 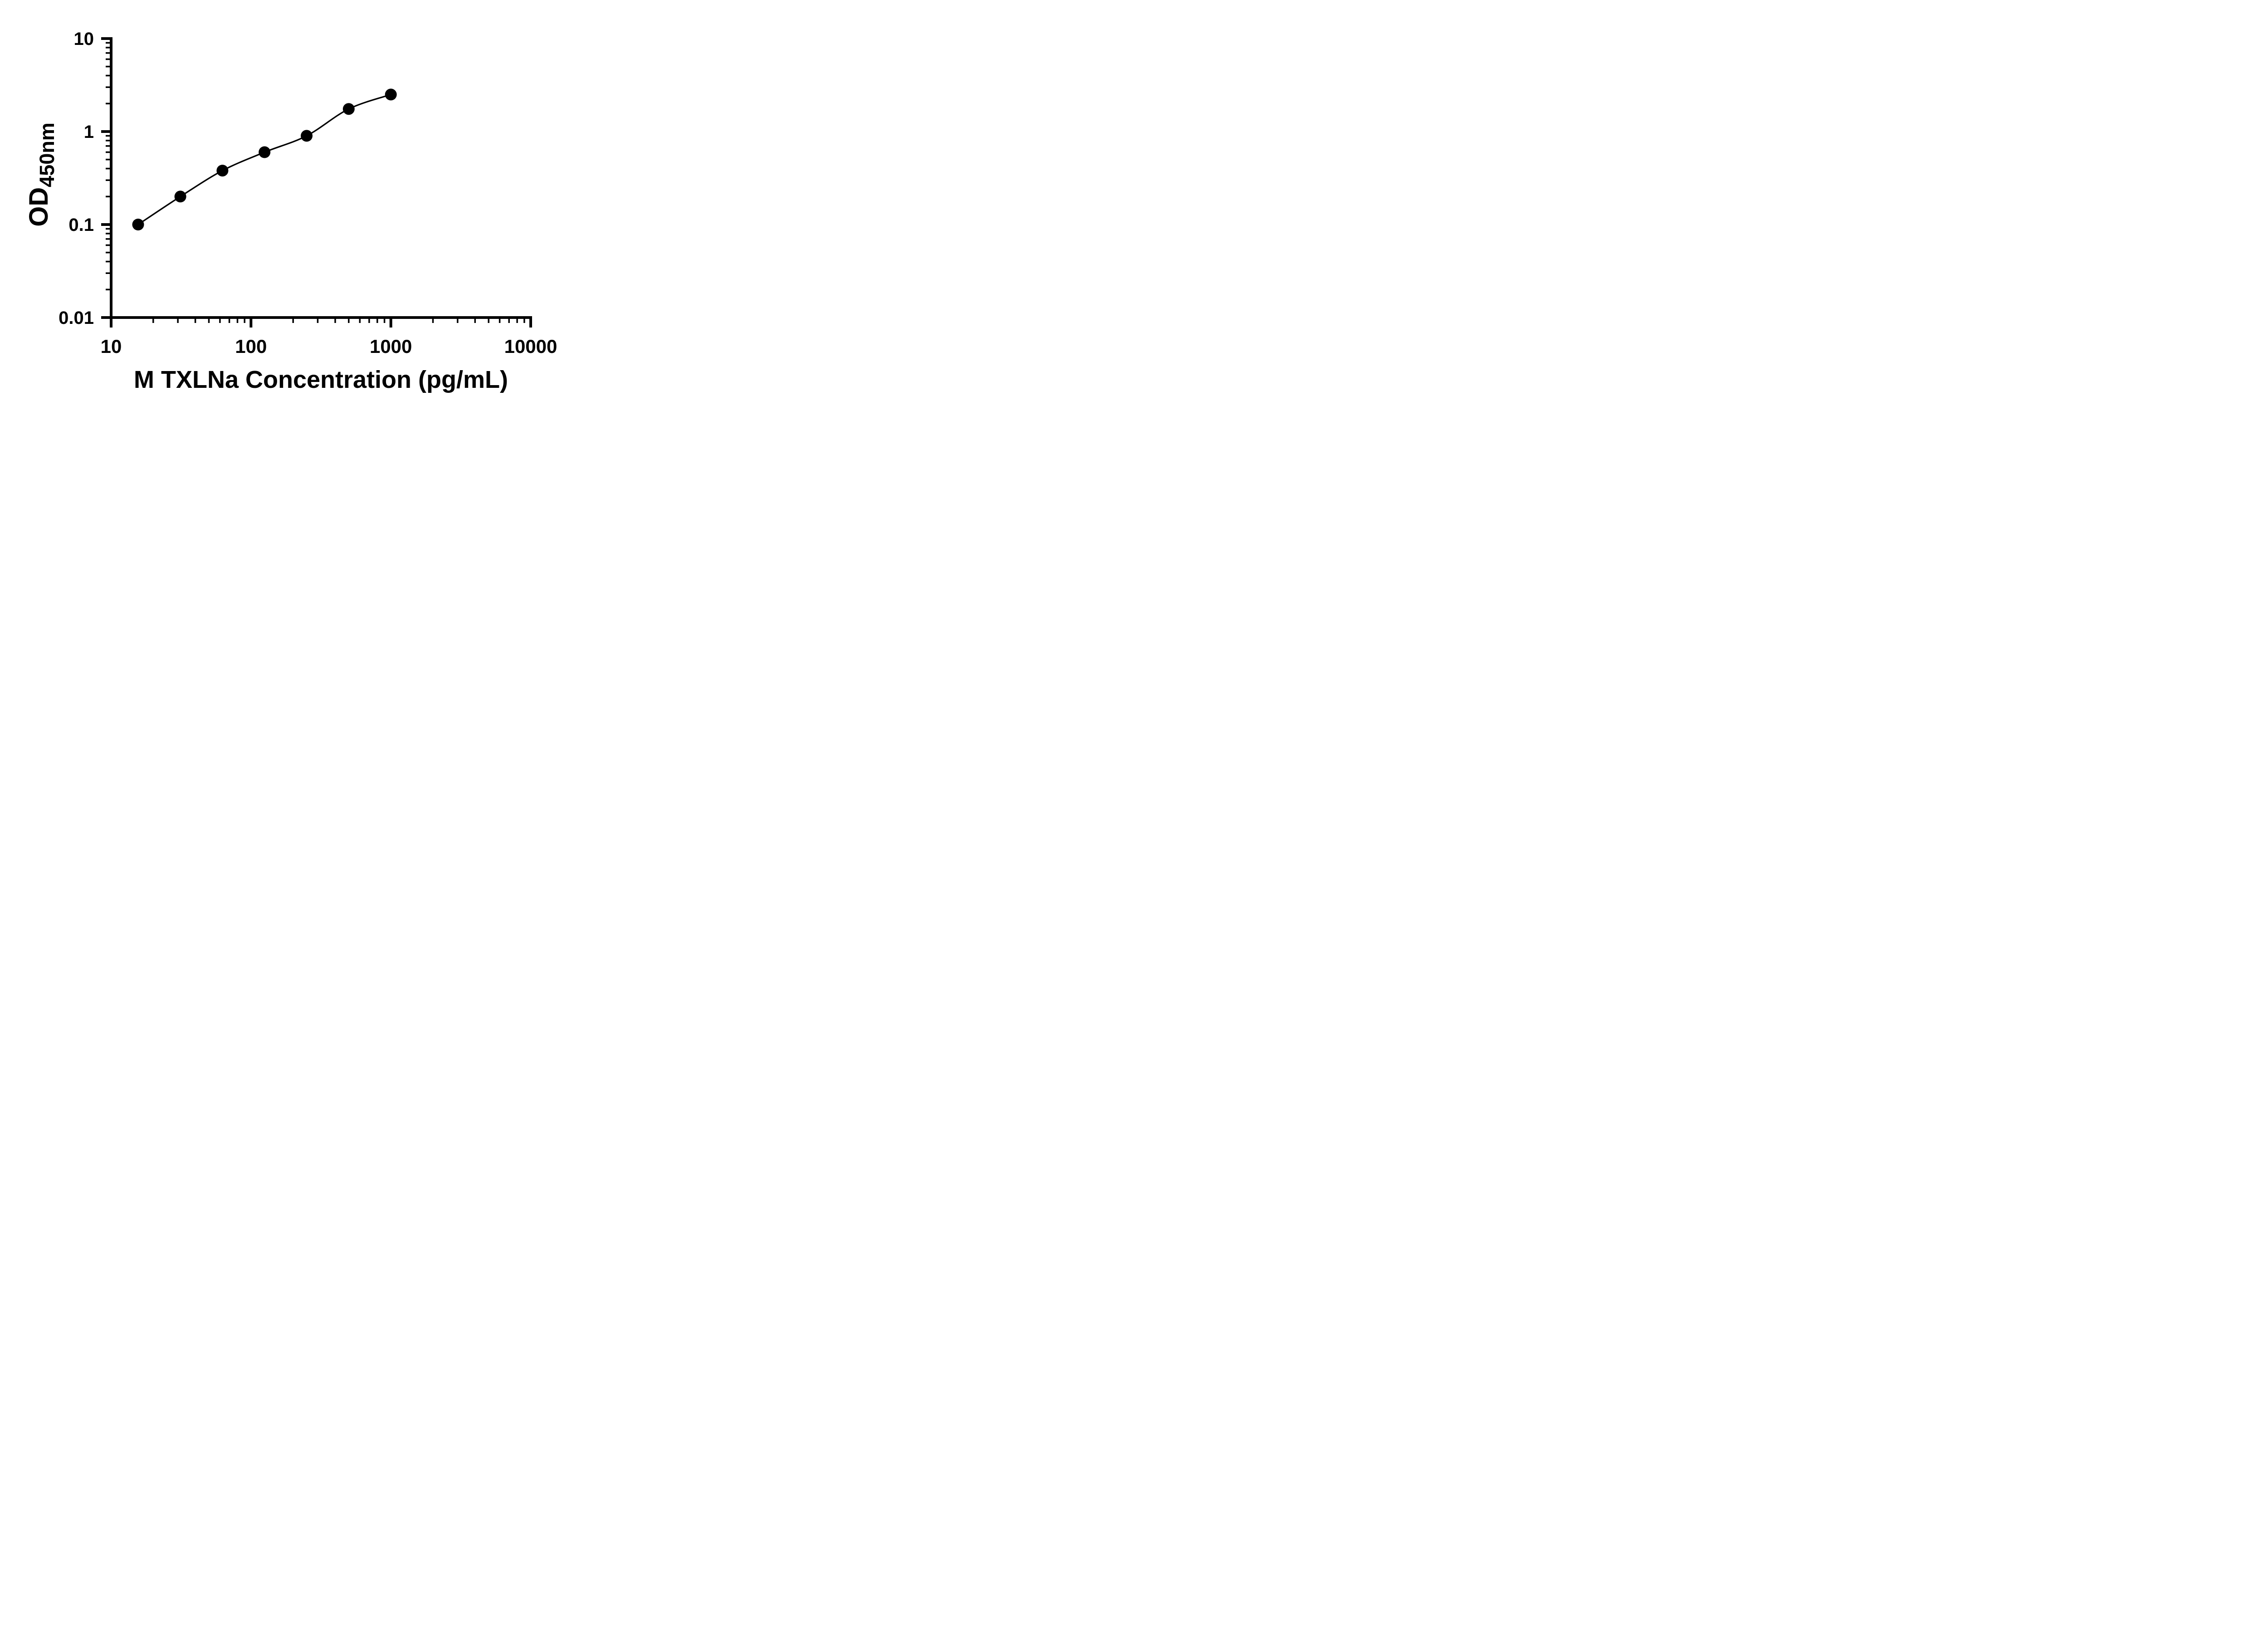 I want to click on y-axis-tick-label: 0.01, so click(x=77, y=318).